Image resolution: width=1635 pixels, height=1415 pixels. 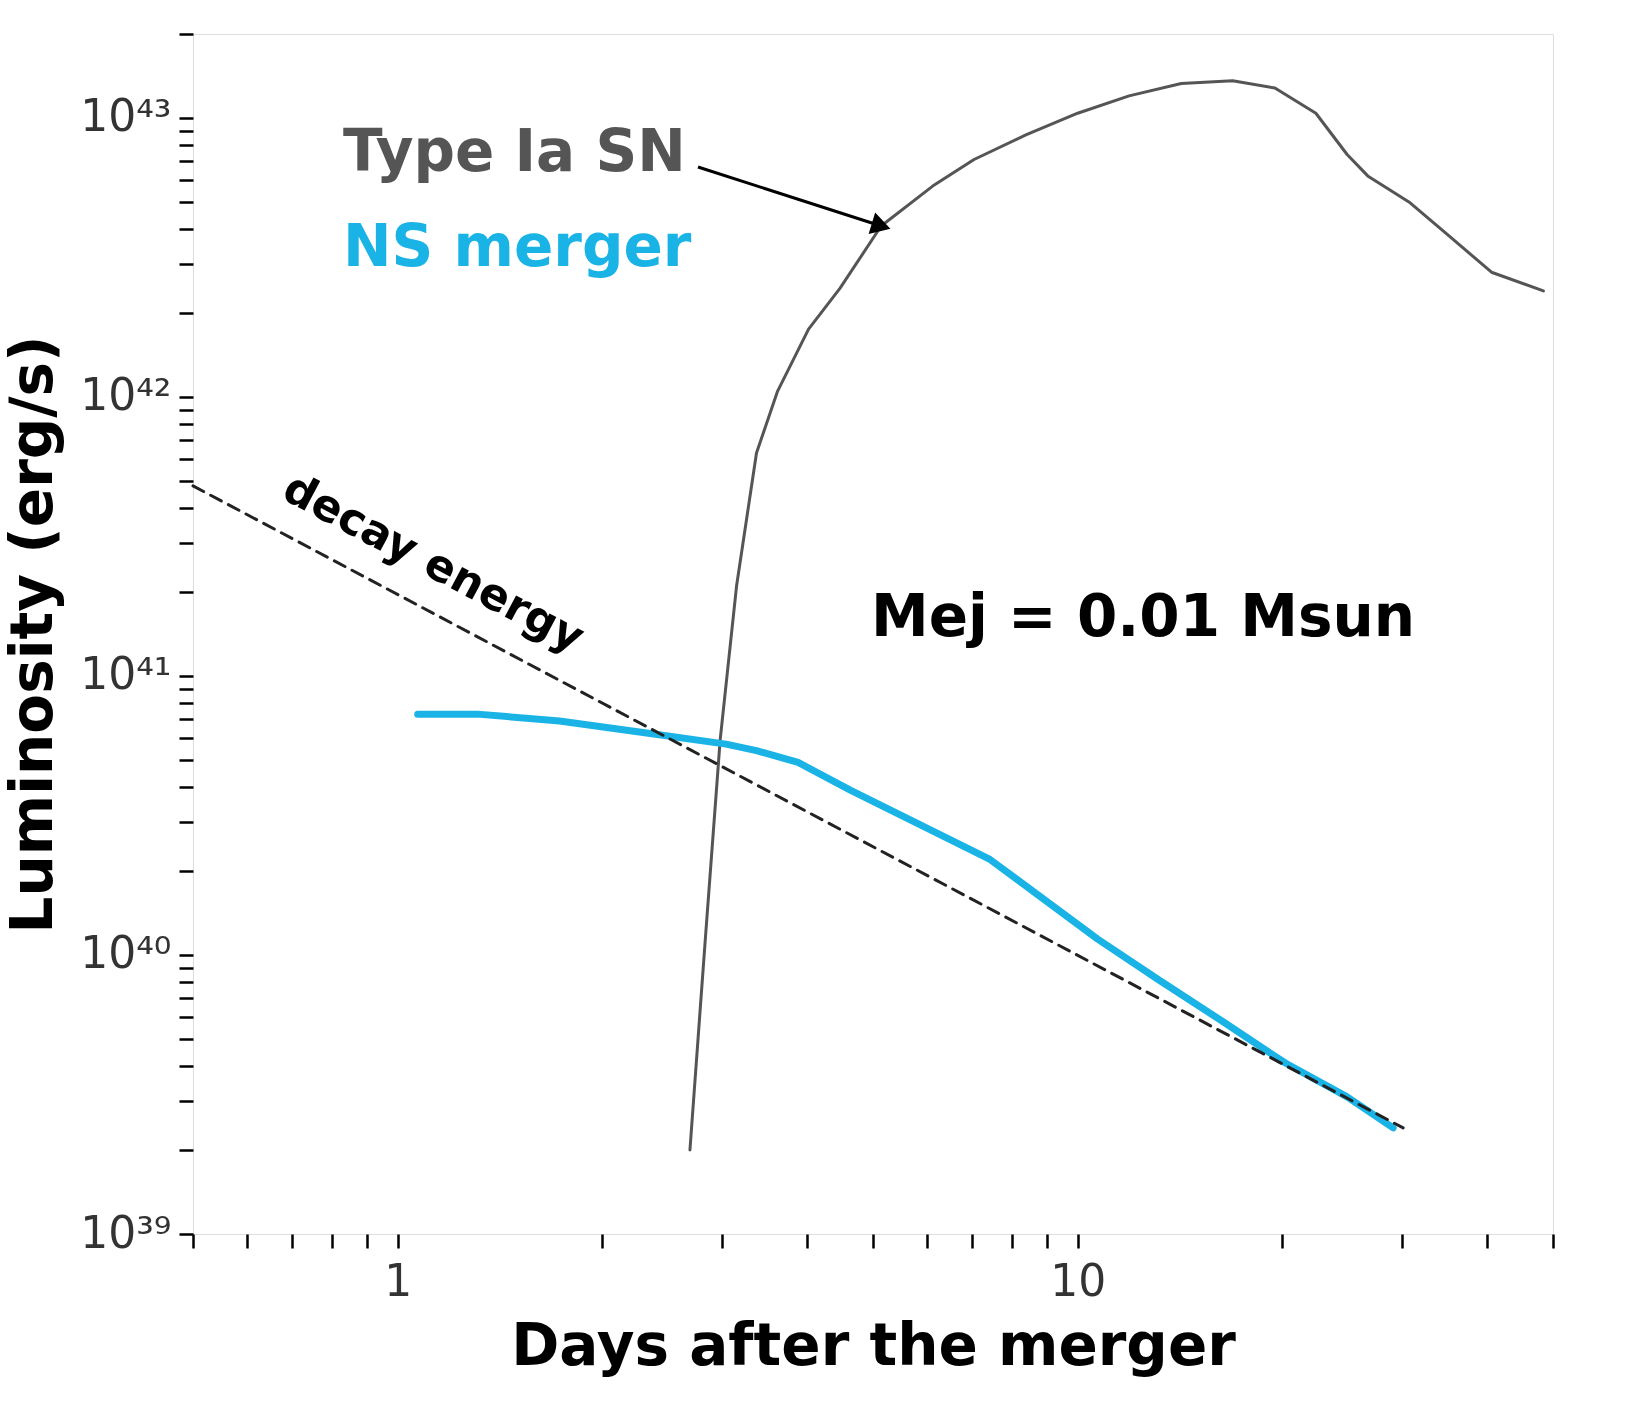 What do you see at coordinates (126, 395) in the screenshot?
I see `y-tick-label: 10⁴²` at bounding box center [126, 395].